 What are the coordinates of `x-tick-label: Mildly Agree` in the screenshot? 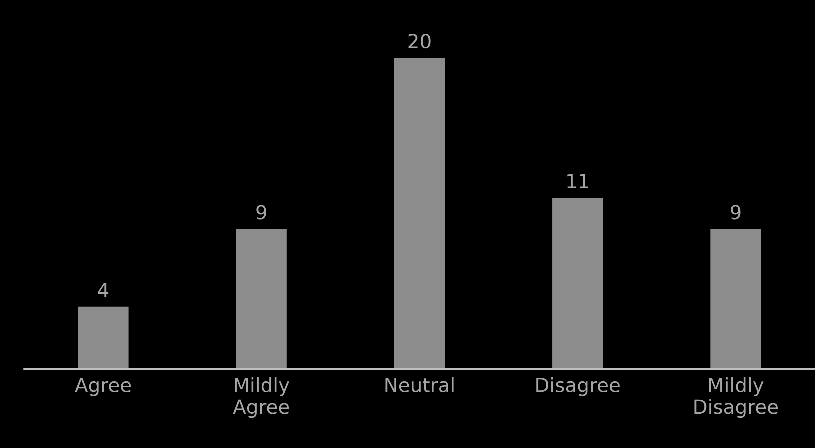 It's located at (261, 397).